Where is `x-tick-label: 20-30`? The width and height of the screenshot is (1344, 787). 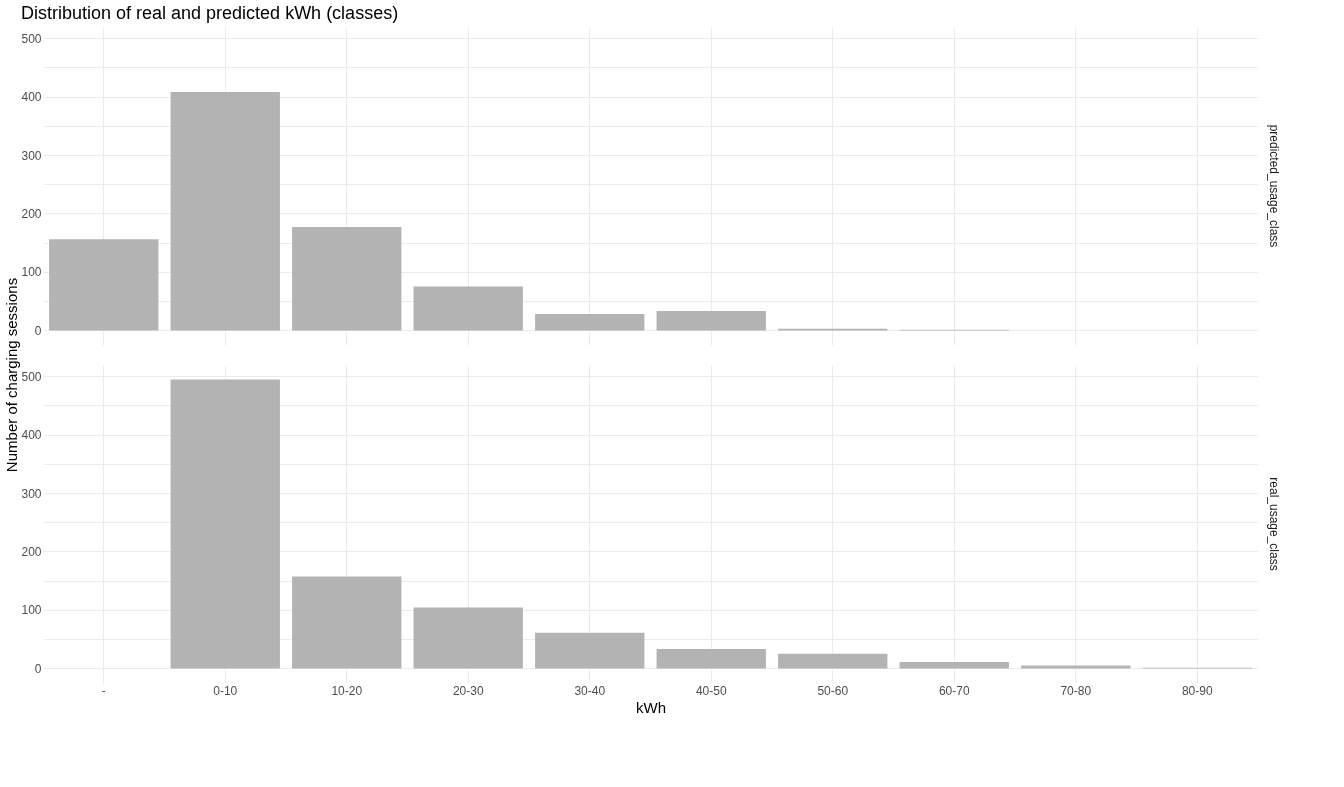
x-tick-label: 20-30 is located at coordinates (468, 690).